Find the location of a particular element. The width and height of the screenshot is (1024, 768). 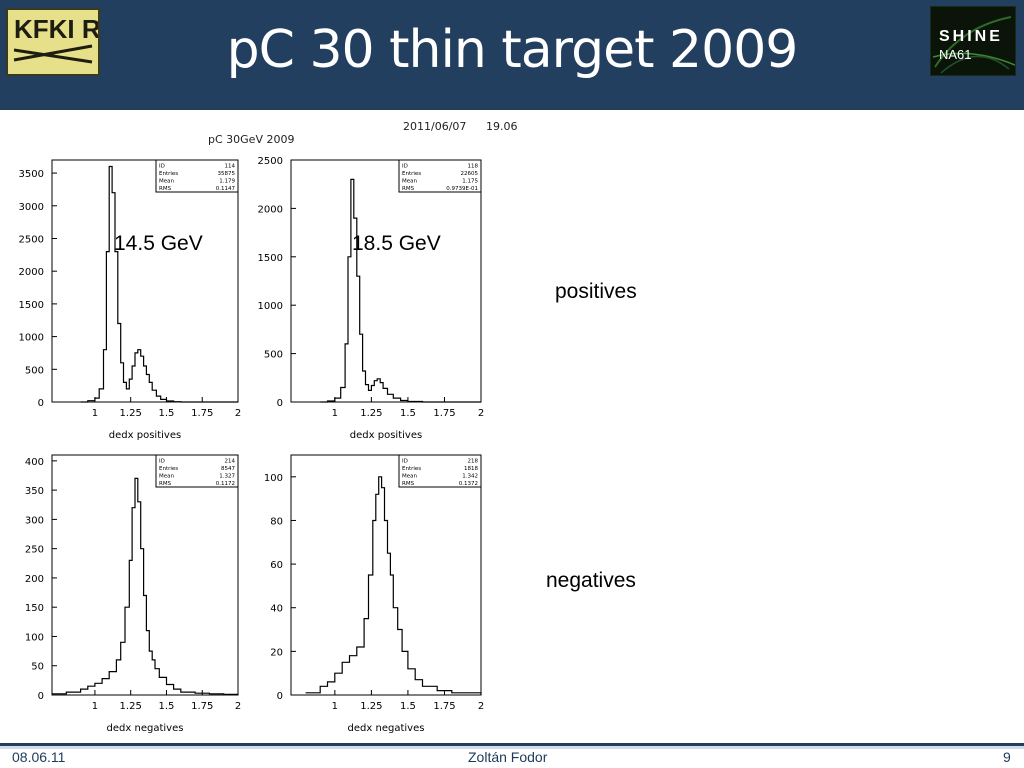

stats-value: 1.327 is located at coordinates (227, 477).